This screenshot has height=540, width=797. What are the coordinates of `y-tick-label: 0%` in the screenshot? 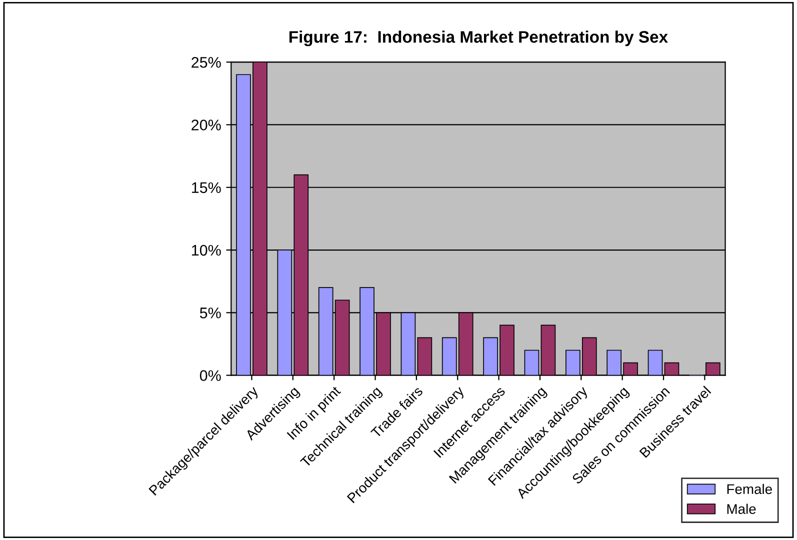 It's located at (210, 375).